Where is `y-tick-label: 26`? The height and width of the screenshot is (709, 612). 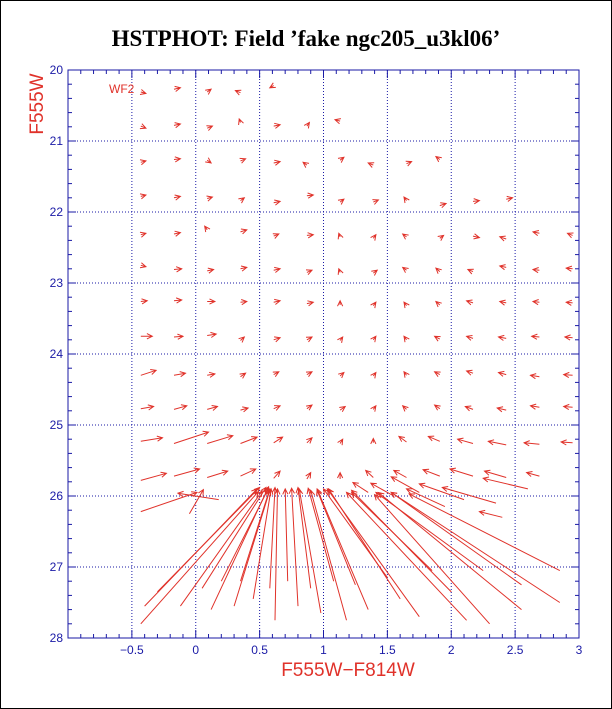
y-tick-label: 26 is located at coordinates (57, 496).